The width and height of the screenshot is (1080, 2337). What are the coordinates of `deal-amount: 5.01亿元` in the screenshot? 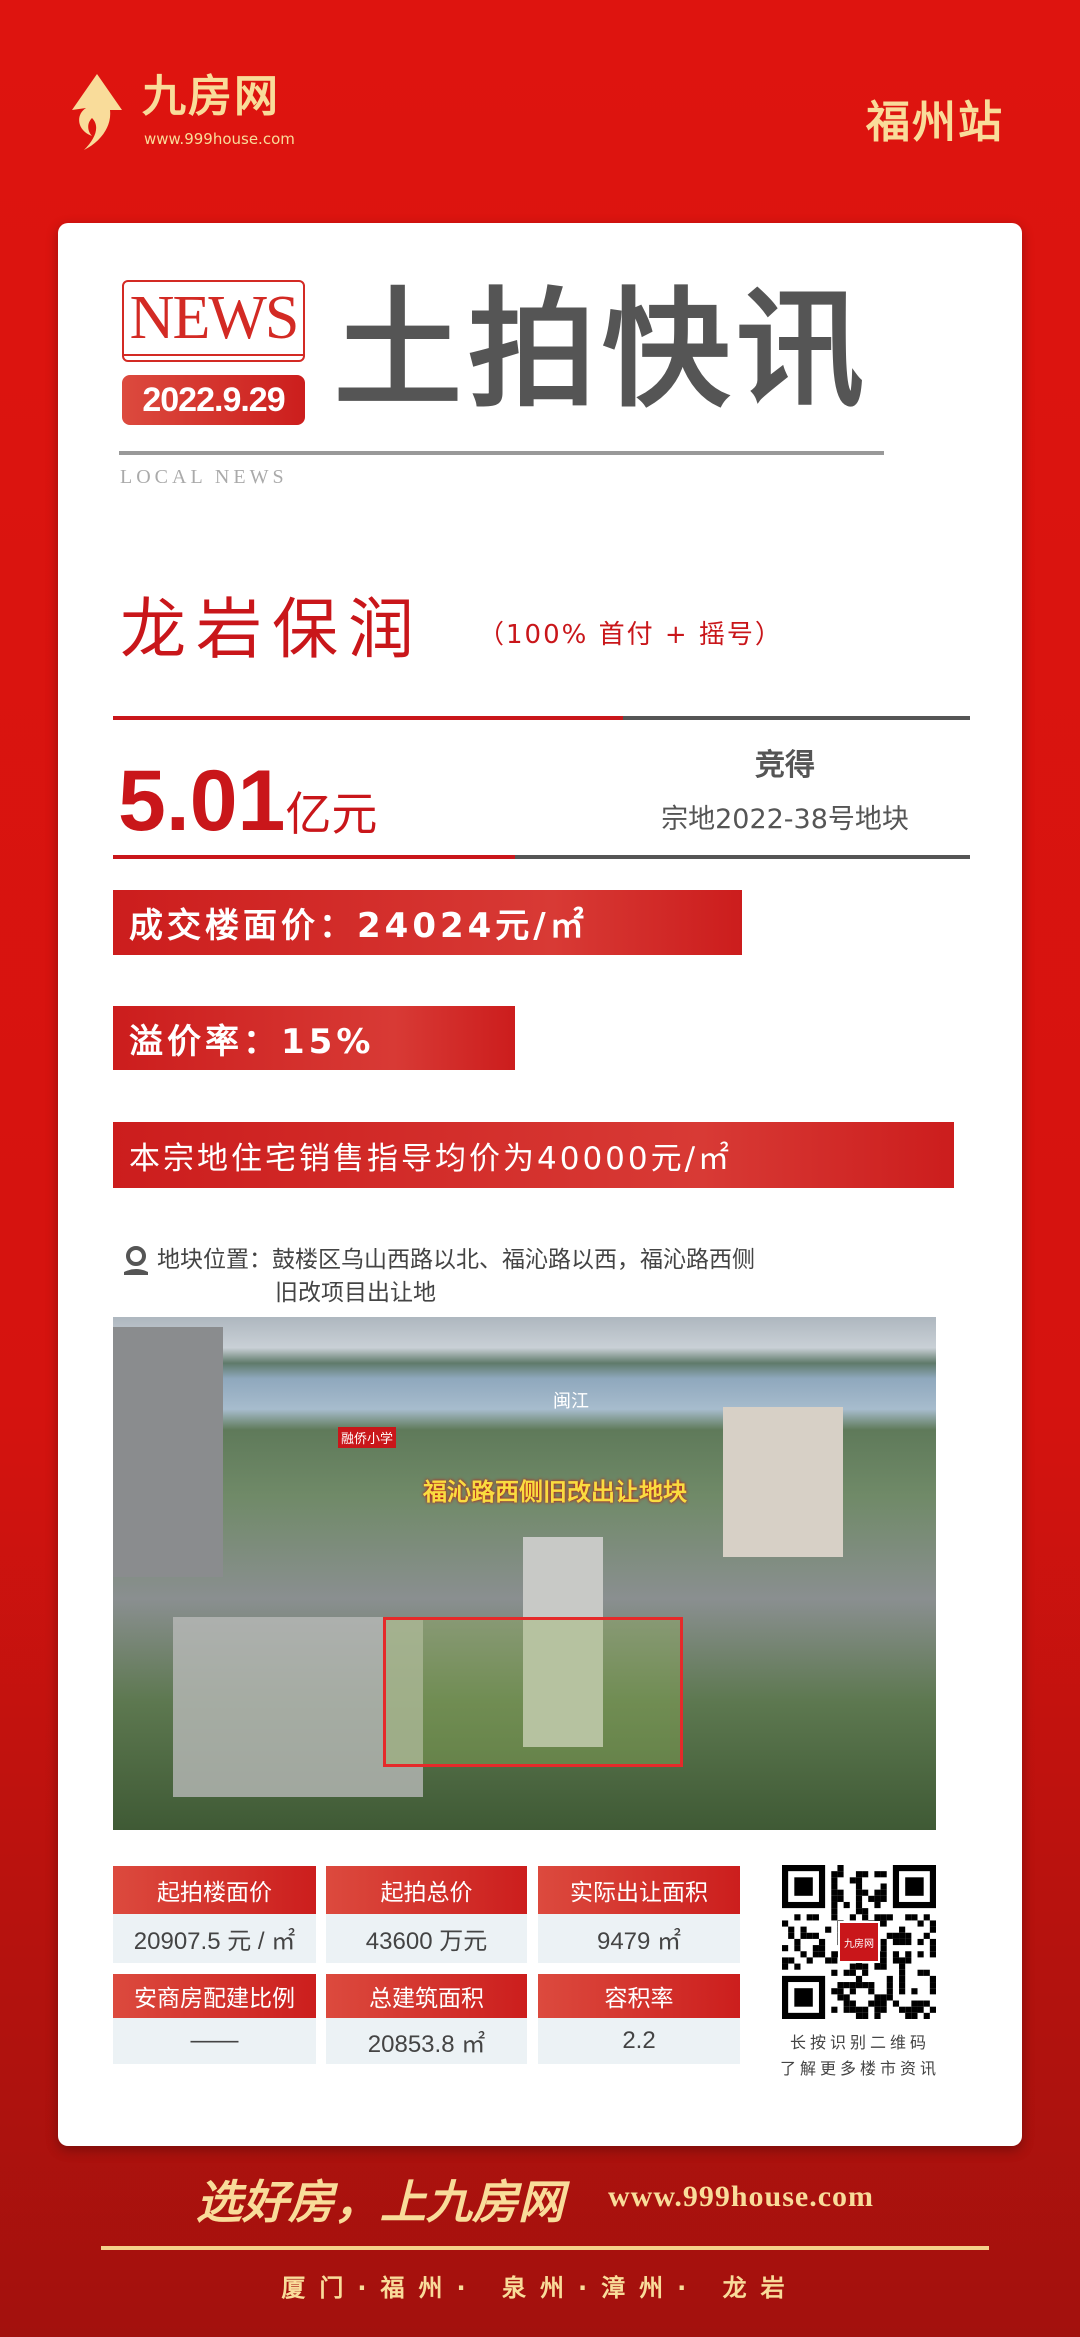 It's located at (247, 801).